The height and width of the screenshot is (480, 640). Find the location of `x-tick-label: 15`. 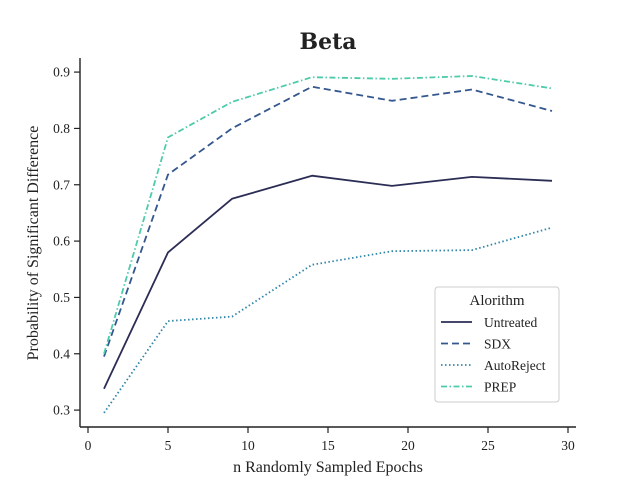

x-tick-label: 15 is located at coordinates (328, 445).